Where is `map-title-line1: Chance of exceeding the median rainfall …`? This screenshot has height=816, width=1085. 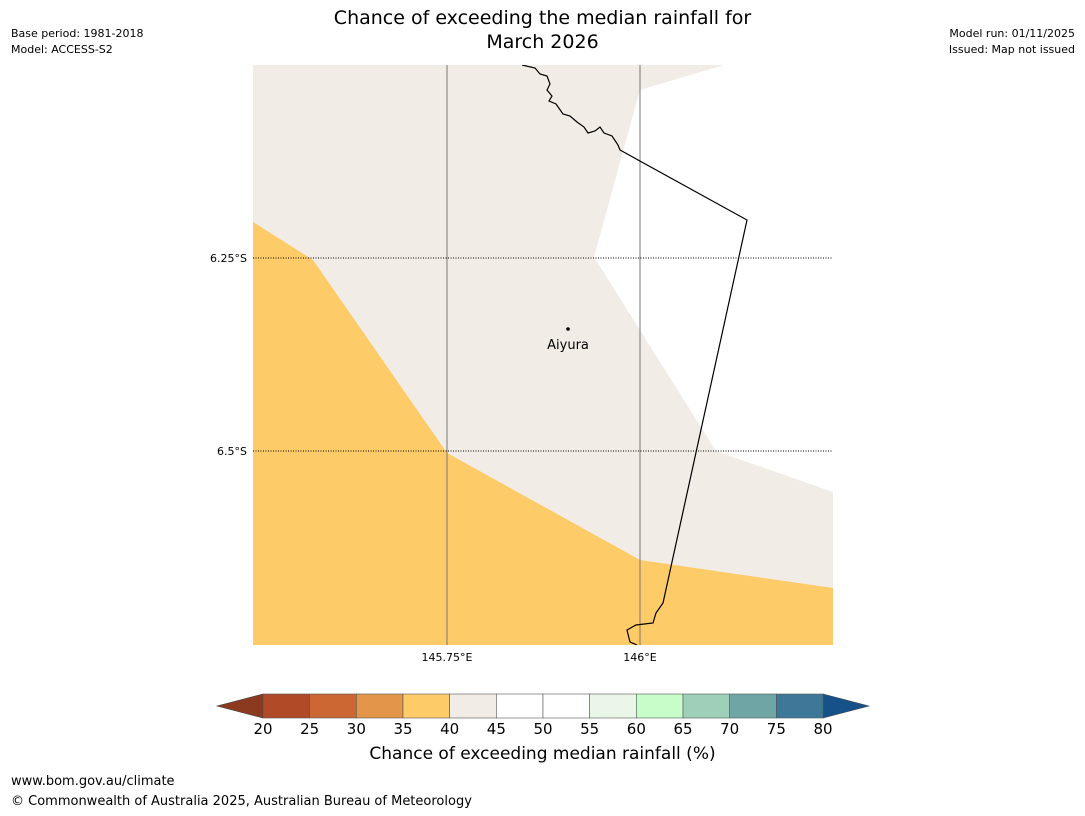
map-title-line1: Chance of exceeding the median rainfall … is located at coordinates (542, 18).